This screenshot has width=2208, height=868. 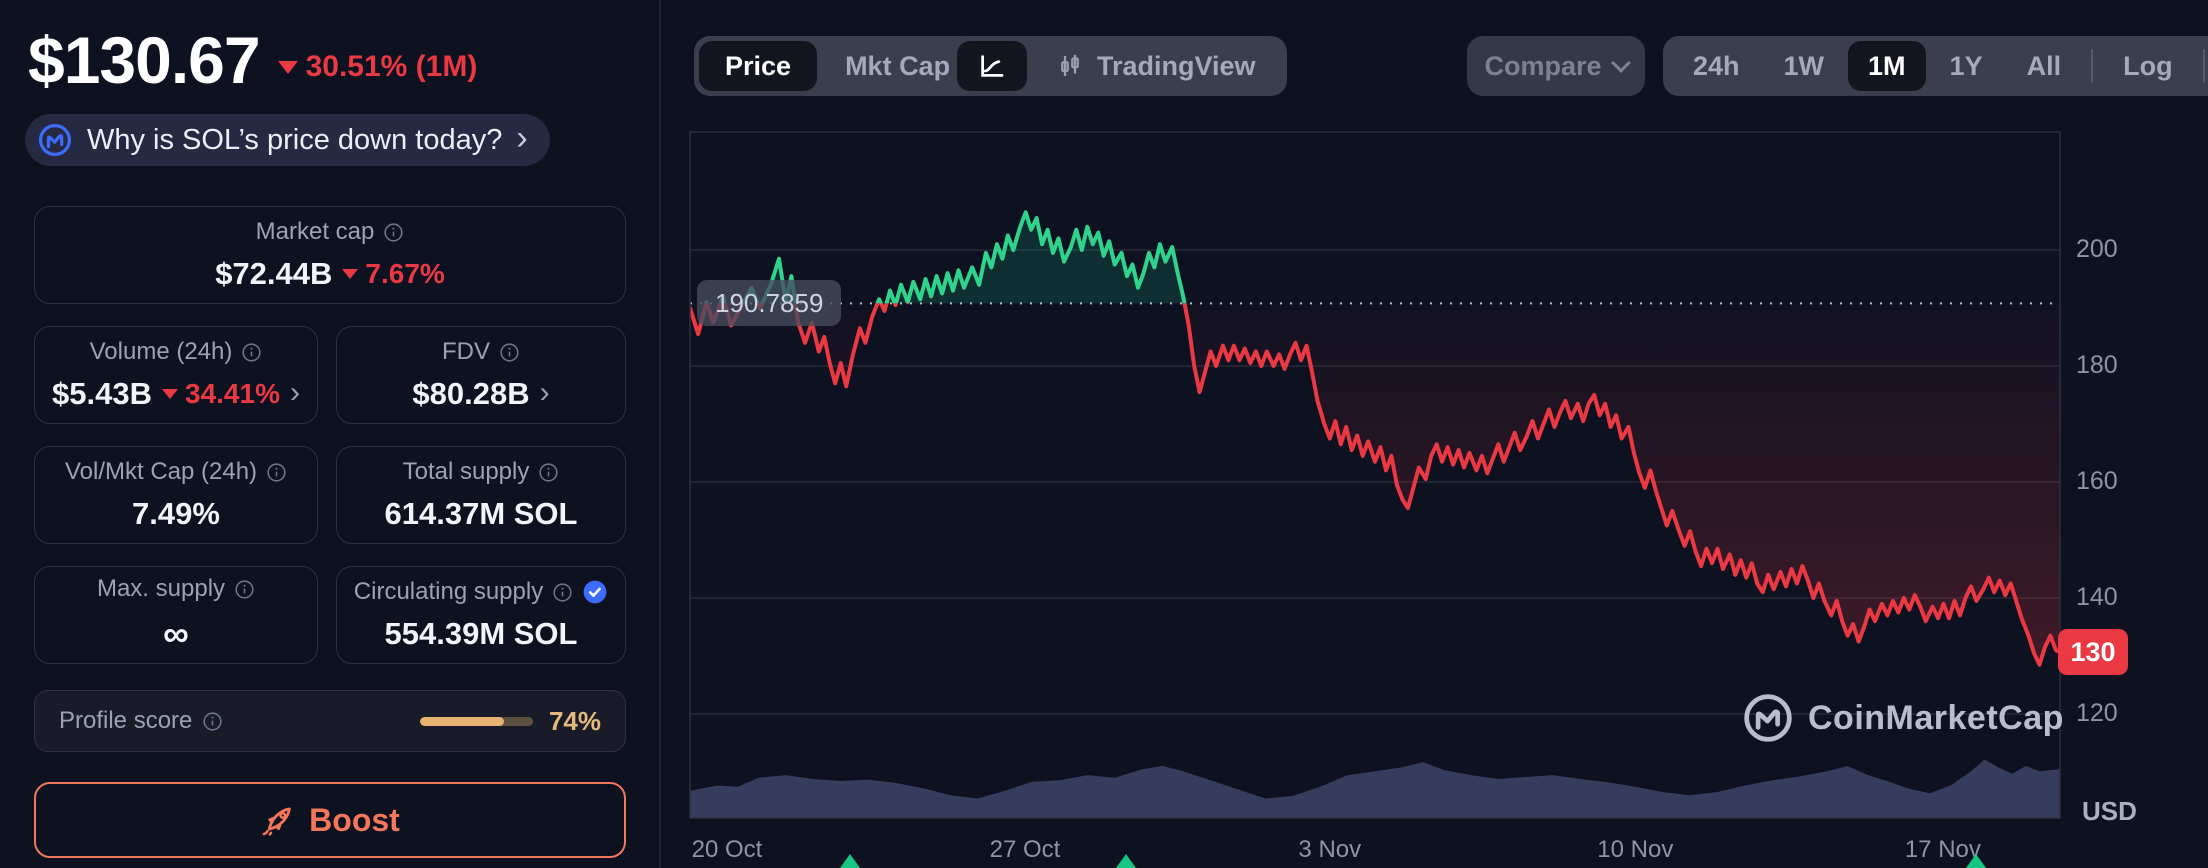 What do you see at coordinates (2148, 65) in the screenshot?
I see `log-scale-toggle: Log` at bounding box center [2148, 65].